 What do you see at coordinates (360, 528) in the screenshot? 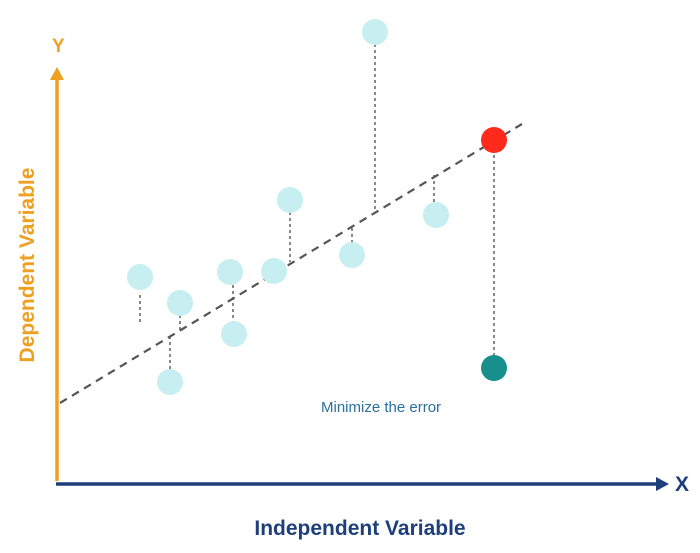
I see `x-axis-label: Independent Variable` at bounding box center [360, 528].